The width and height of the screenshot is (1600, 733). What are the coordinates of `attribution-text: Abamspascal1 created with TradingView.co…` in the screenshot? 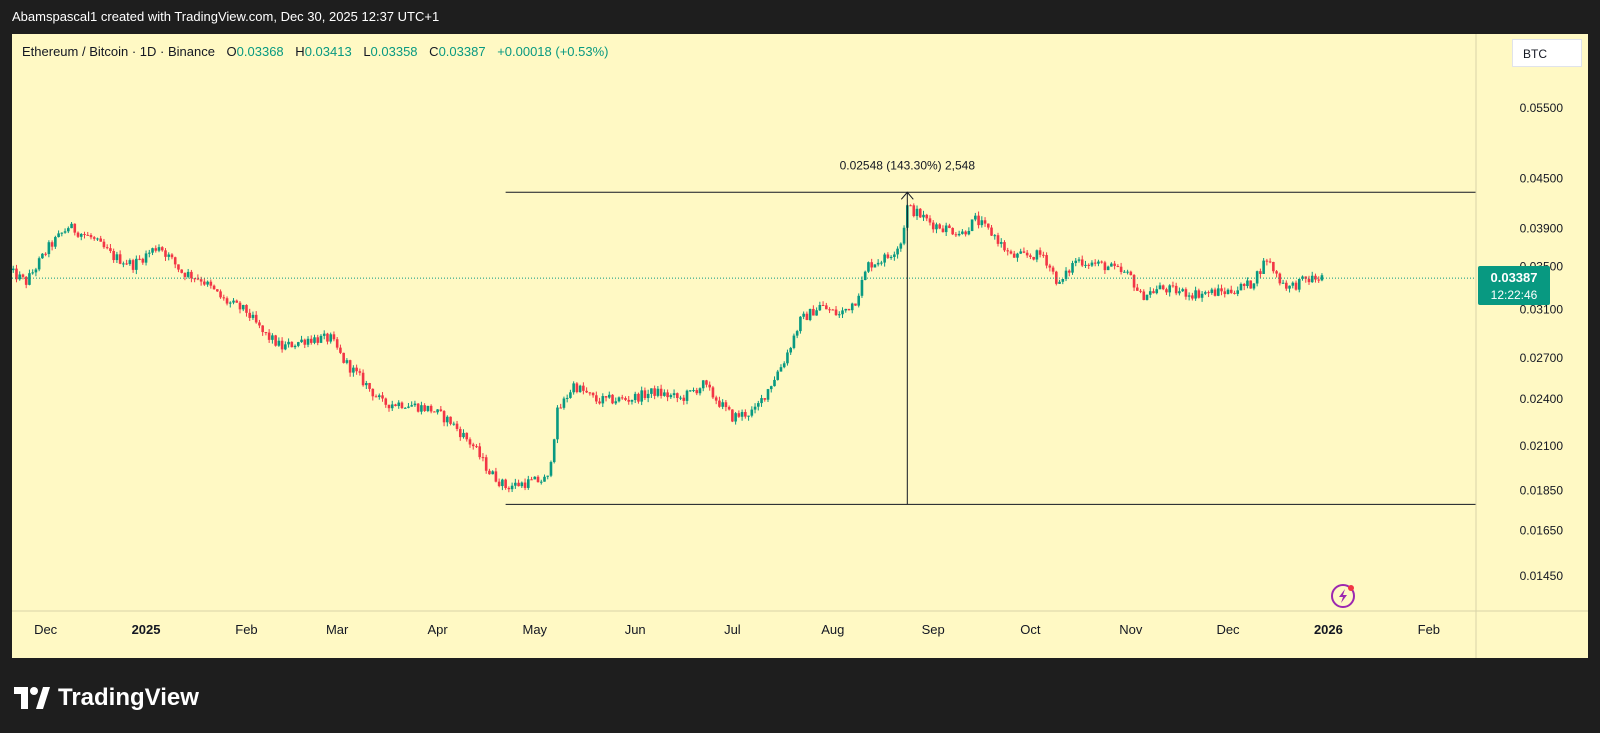 It's located at (226, 16).